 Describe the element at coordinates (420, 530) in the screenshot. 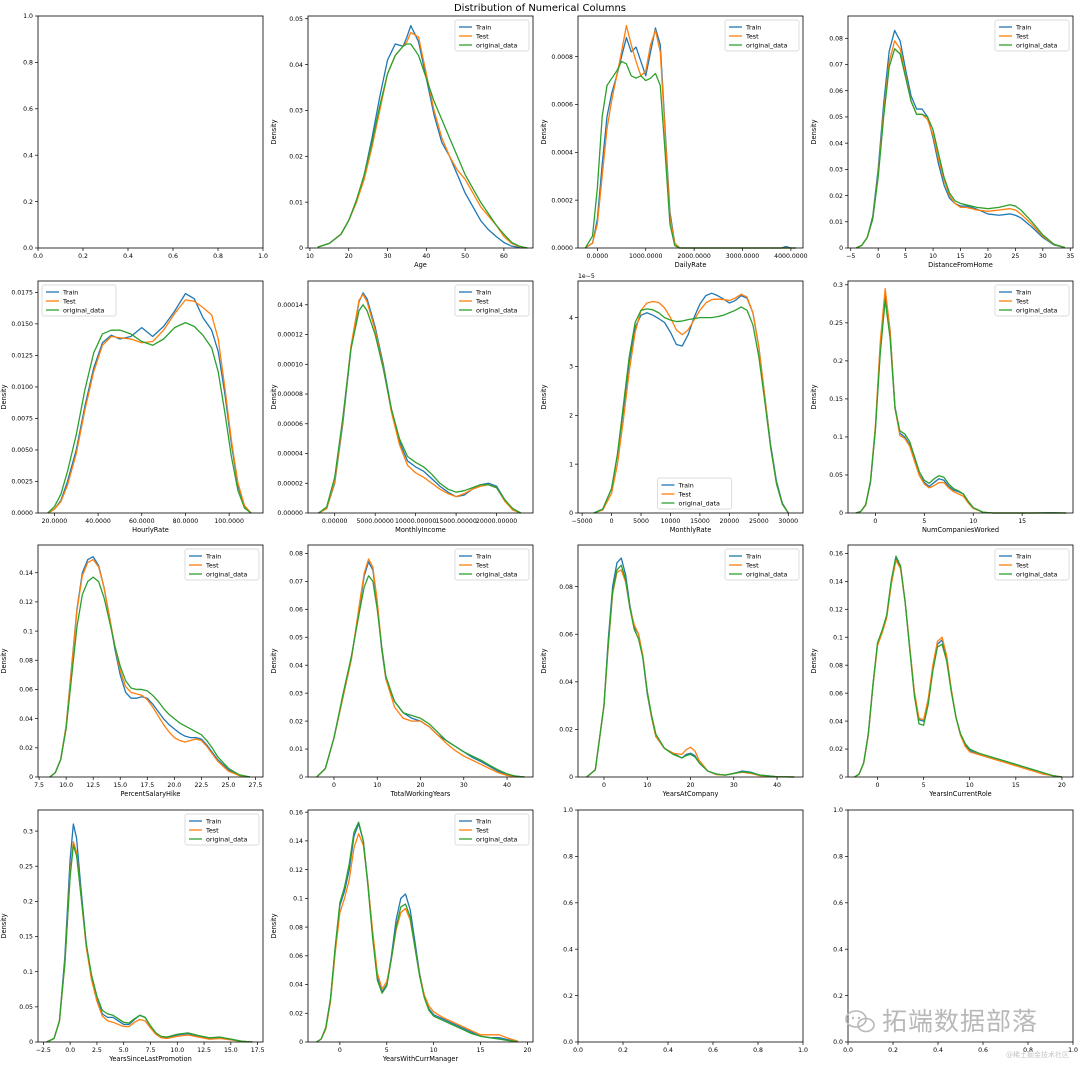

I see `x-axis-label: MonthlyIncome` at that location.